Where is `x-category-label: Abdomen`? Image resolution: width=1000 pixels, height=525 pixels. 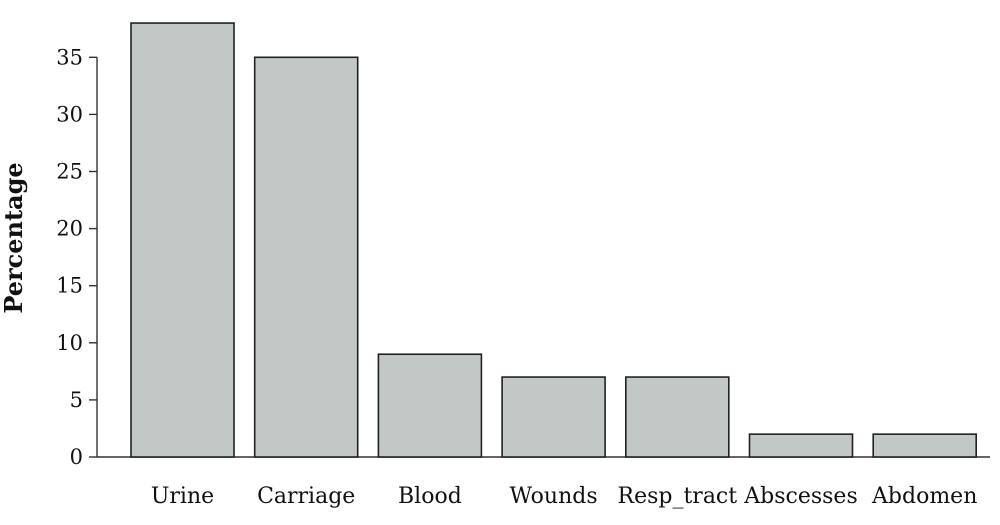
x-category-label: Abdomen is located at coordinates (924, 496).